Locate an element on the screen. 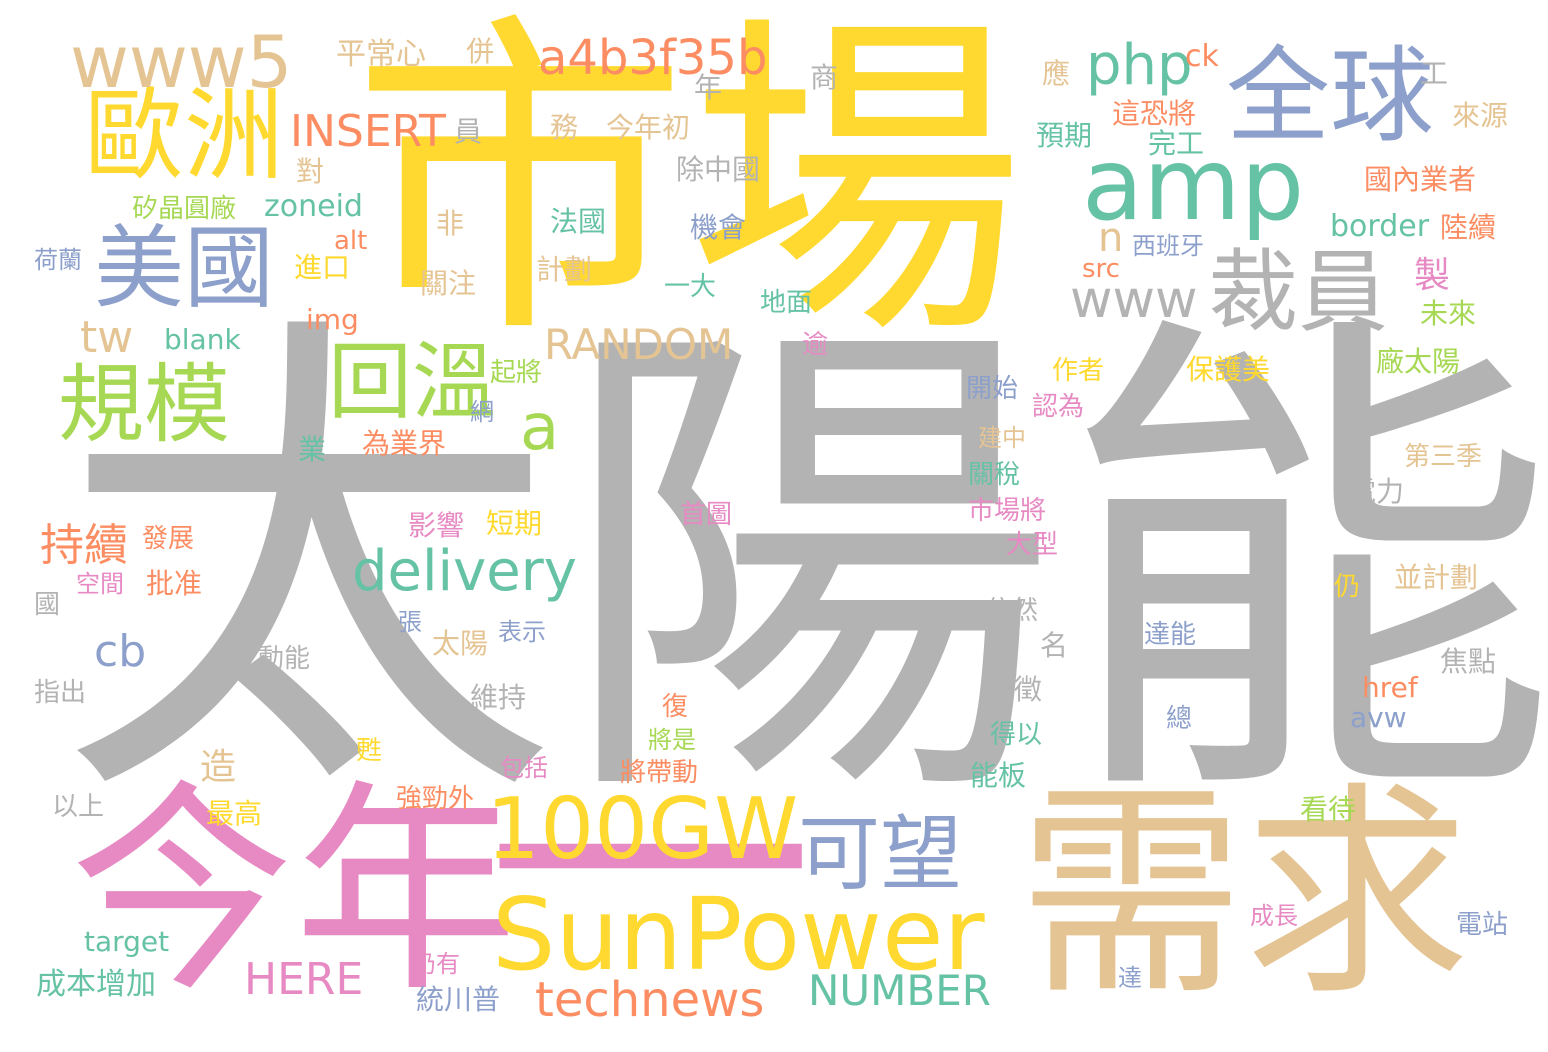  word: 造 is located at coordinates (218, 767).